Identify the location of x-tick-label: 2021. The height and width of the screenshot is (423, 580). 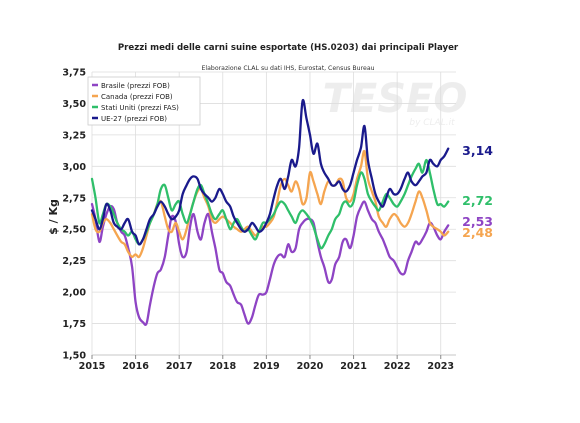
(353, 366).